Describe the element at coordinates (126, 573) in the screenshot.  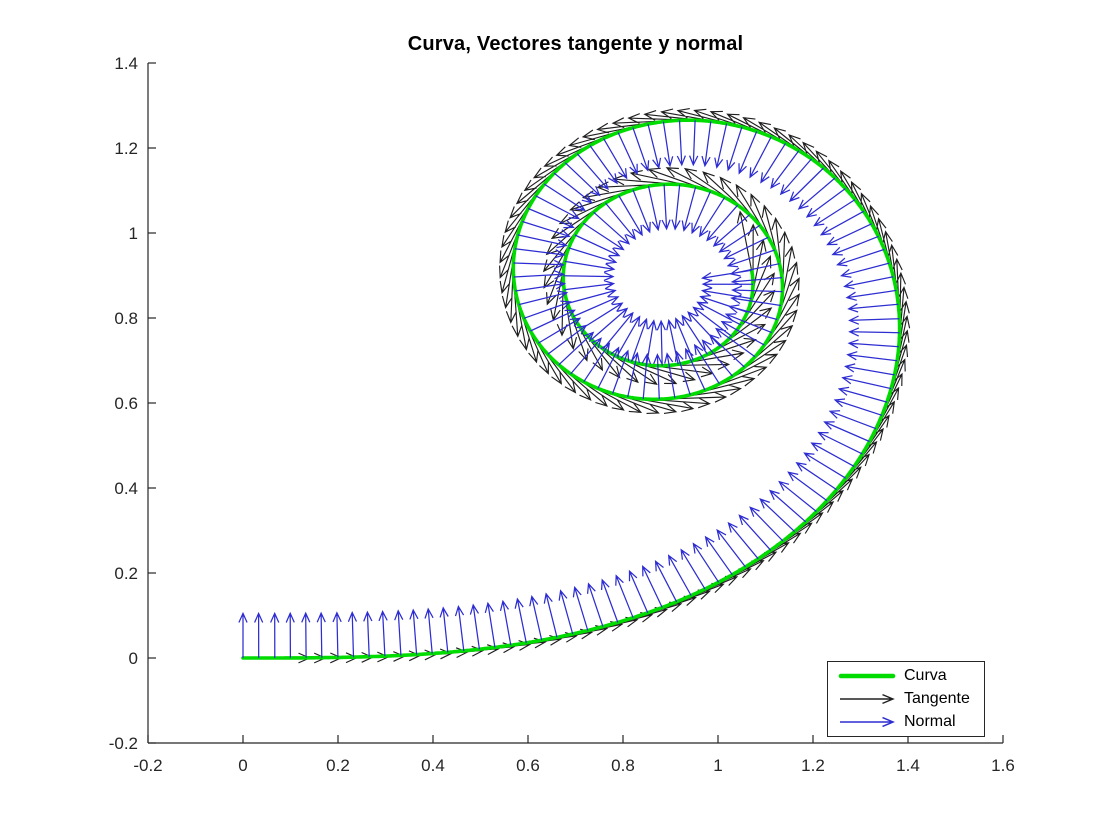
I see `y-tick-label: 0.2` at that location.